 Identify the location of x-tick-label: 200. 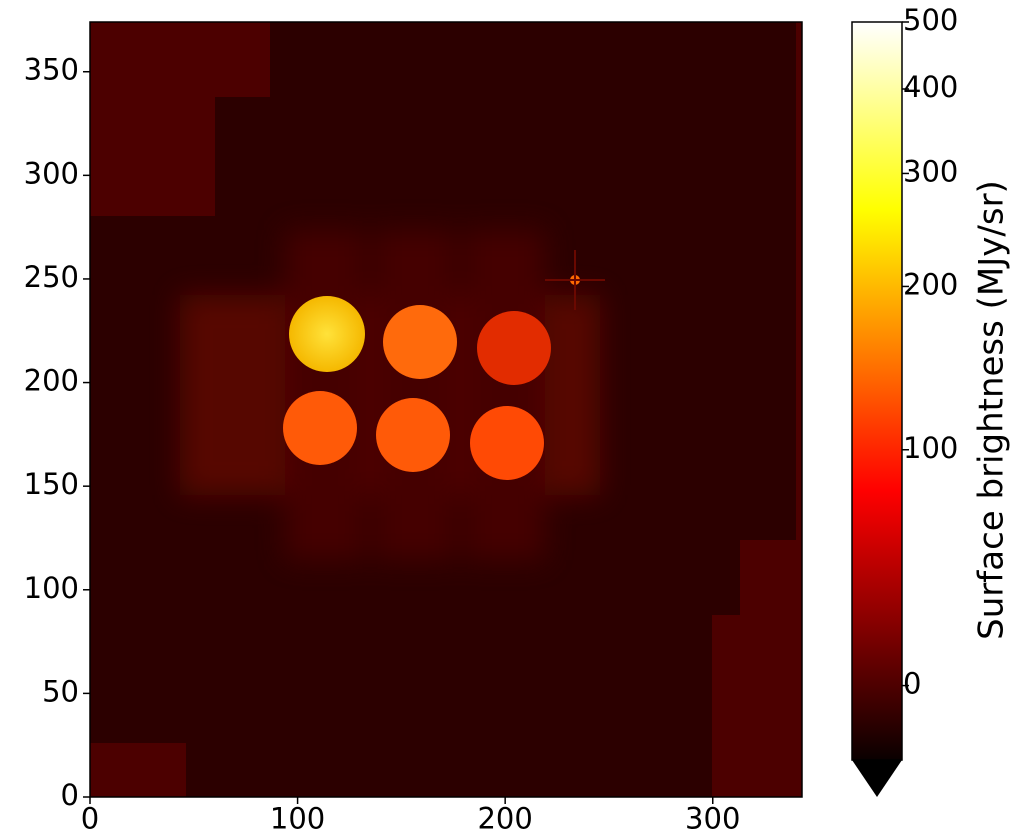
(504, 819).